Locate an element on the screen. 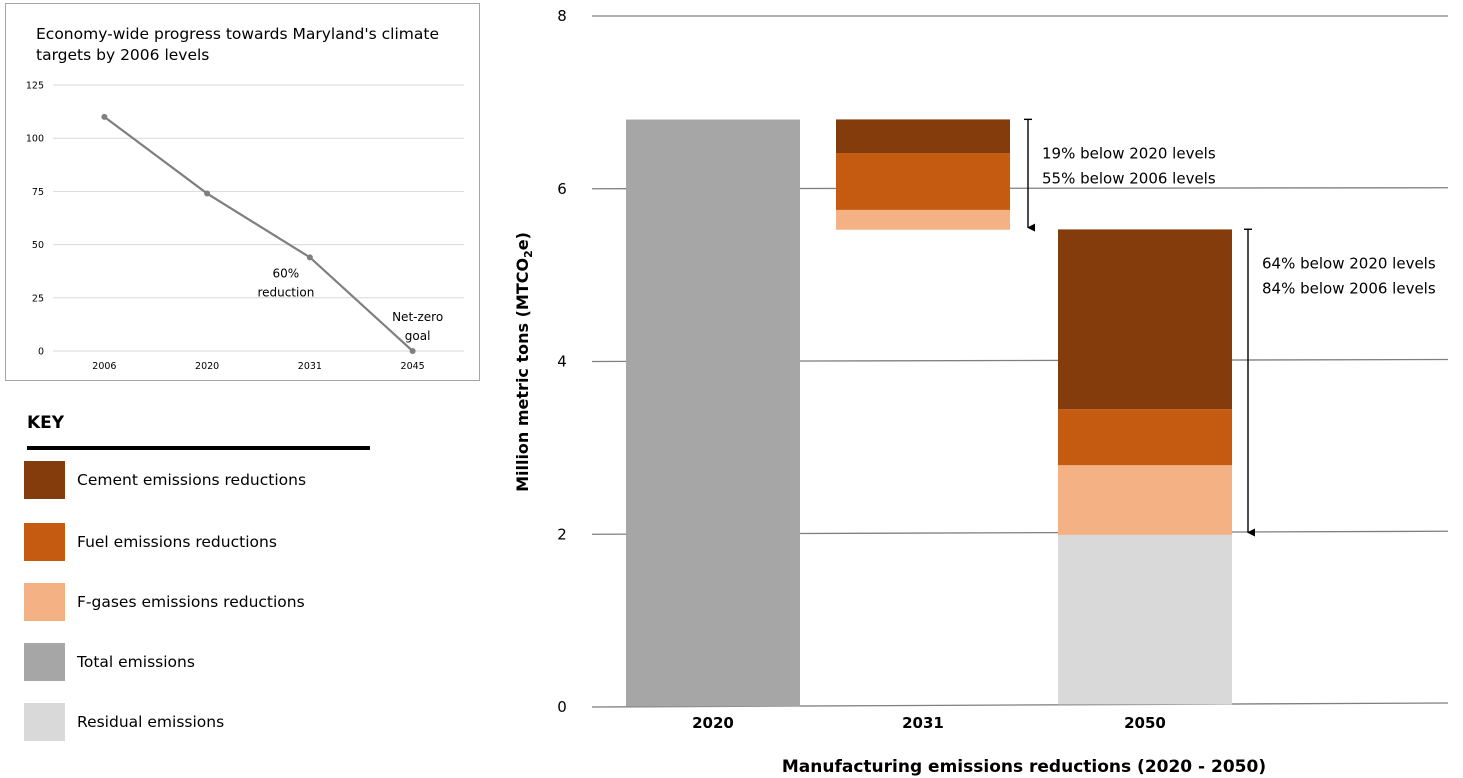 The width and height of the screenshot is (1463, 778). inset-y-tick-label: 125 is located at coordinates (35, 86).